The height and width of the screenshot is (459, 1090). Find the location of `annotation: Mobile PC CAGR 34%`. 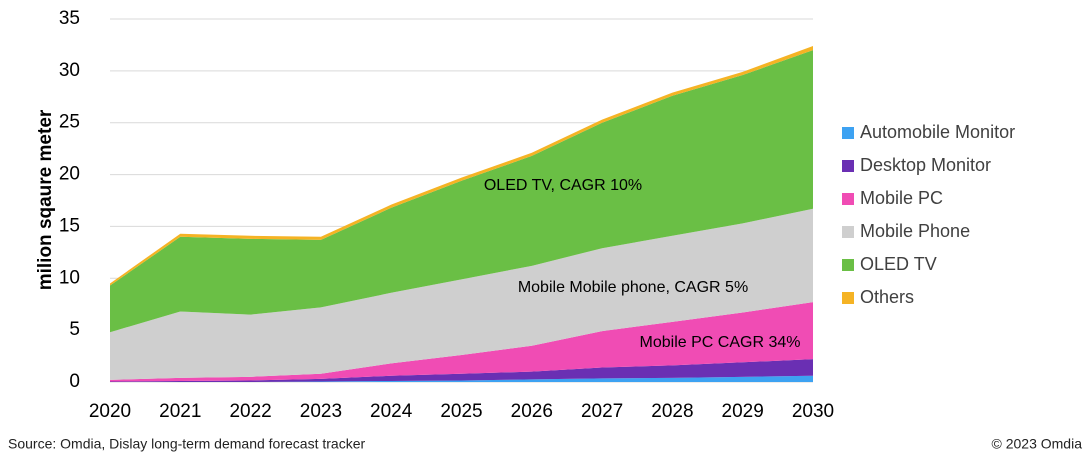

annotation: Mobile PC CAGR 34% is located at coordinates (720, 342).